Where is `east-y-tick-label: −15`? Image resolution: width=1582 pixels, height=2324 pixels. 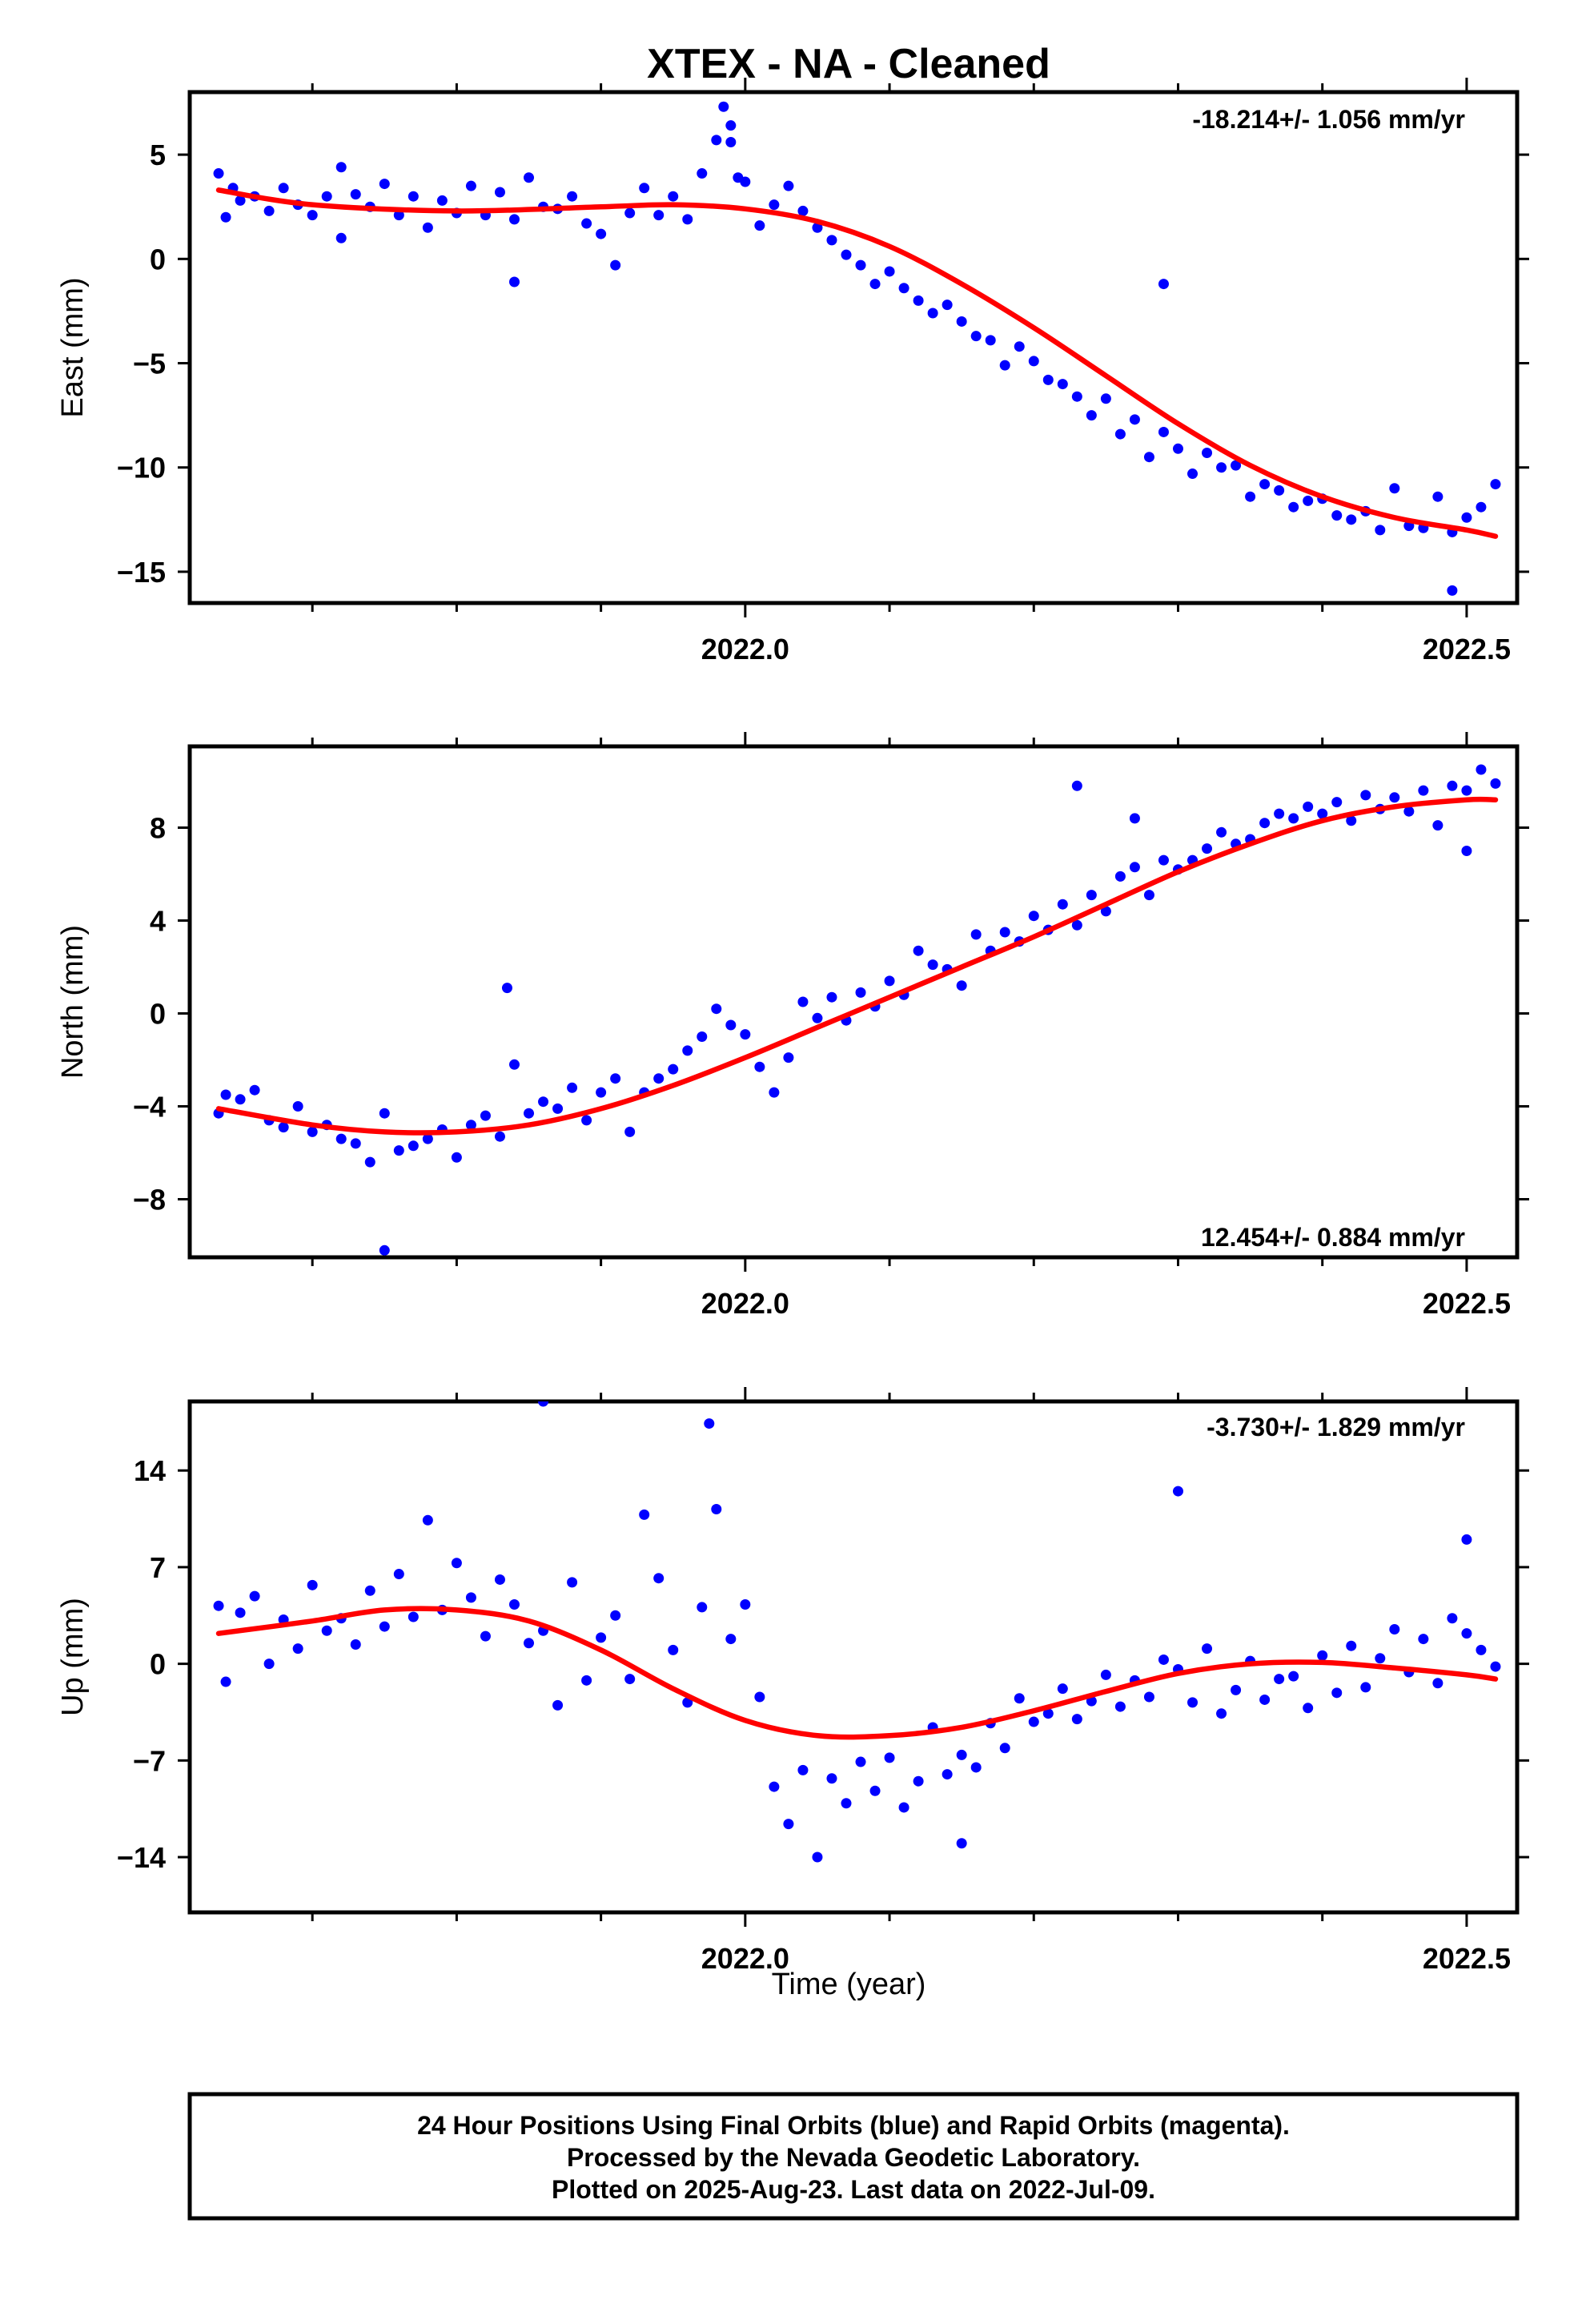
east-y-tick-label: −15 is located at coordinates (141, 572).